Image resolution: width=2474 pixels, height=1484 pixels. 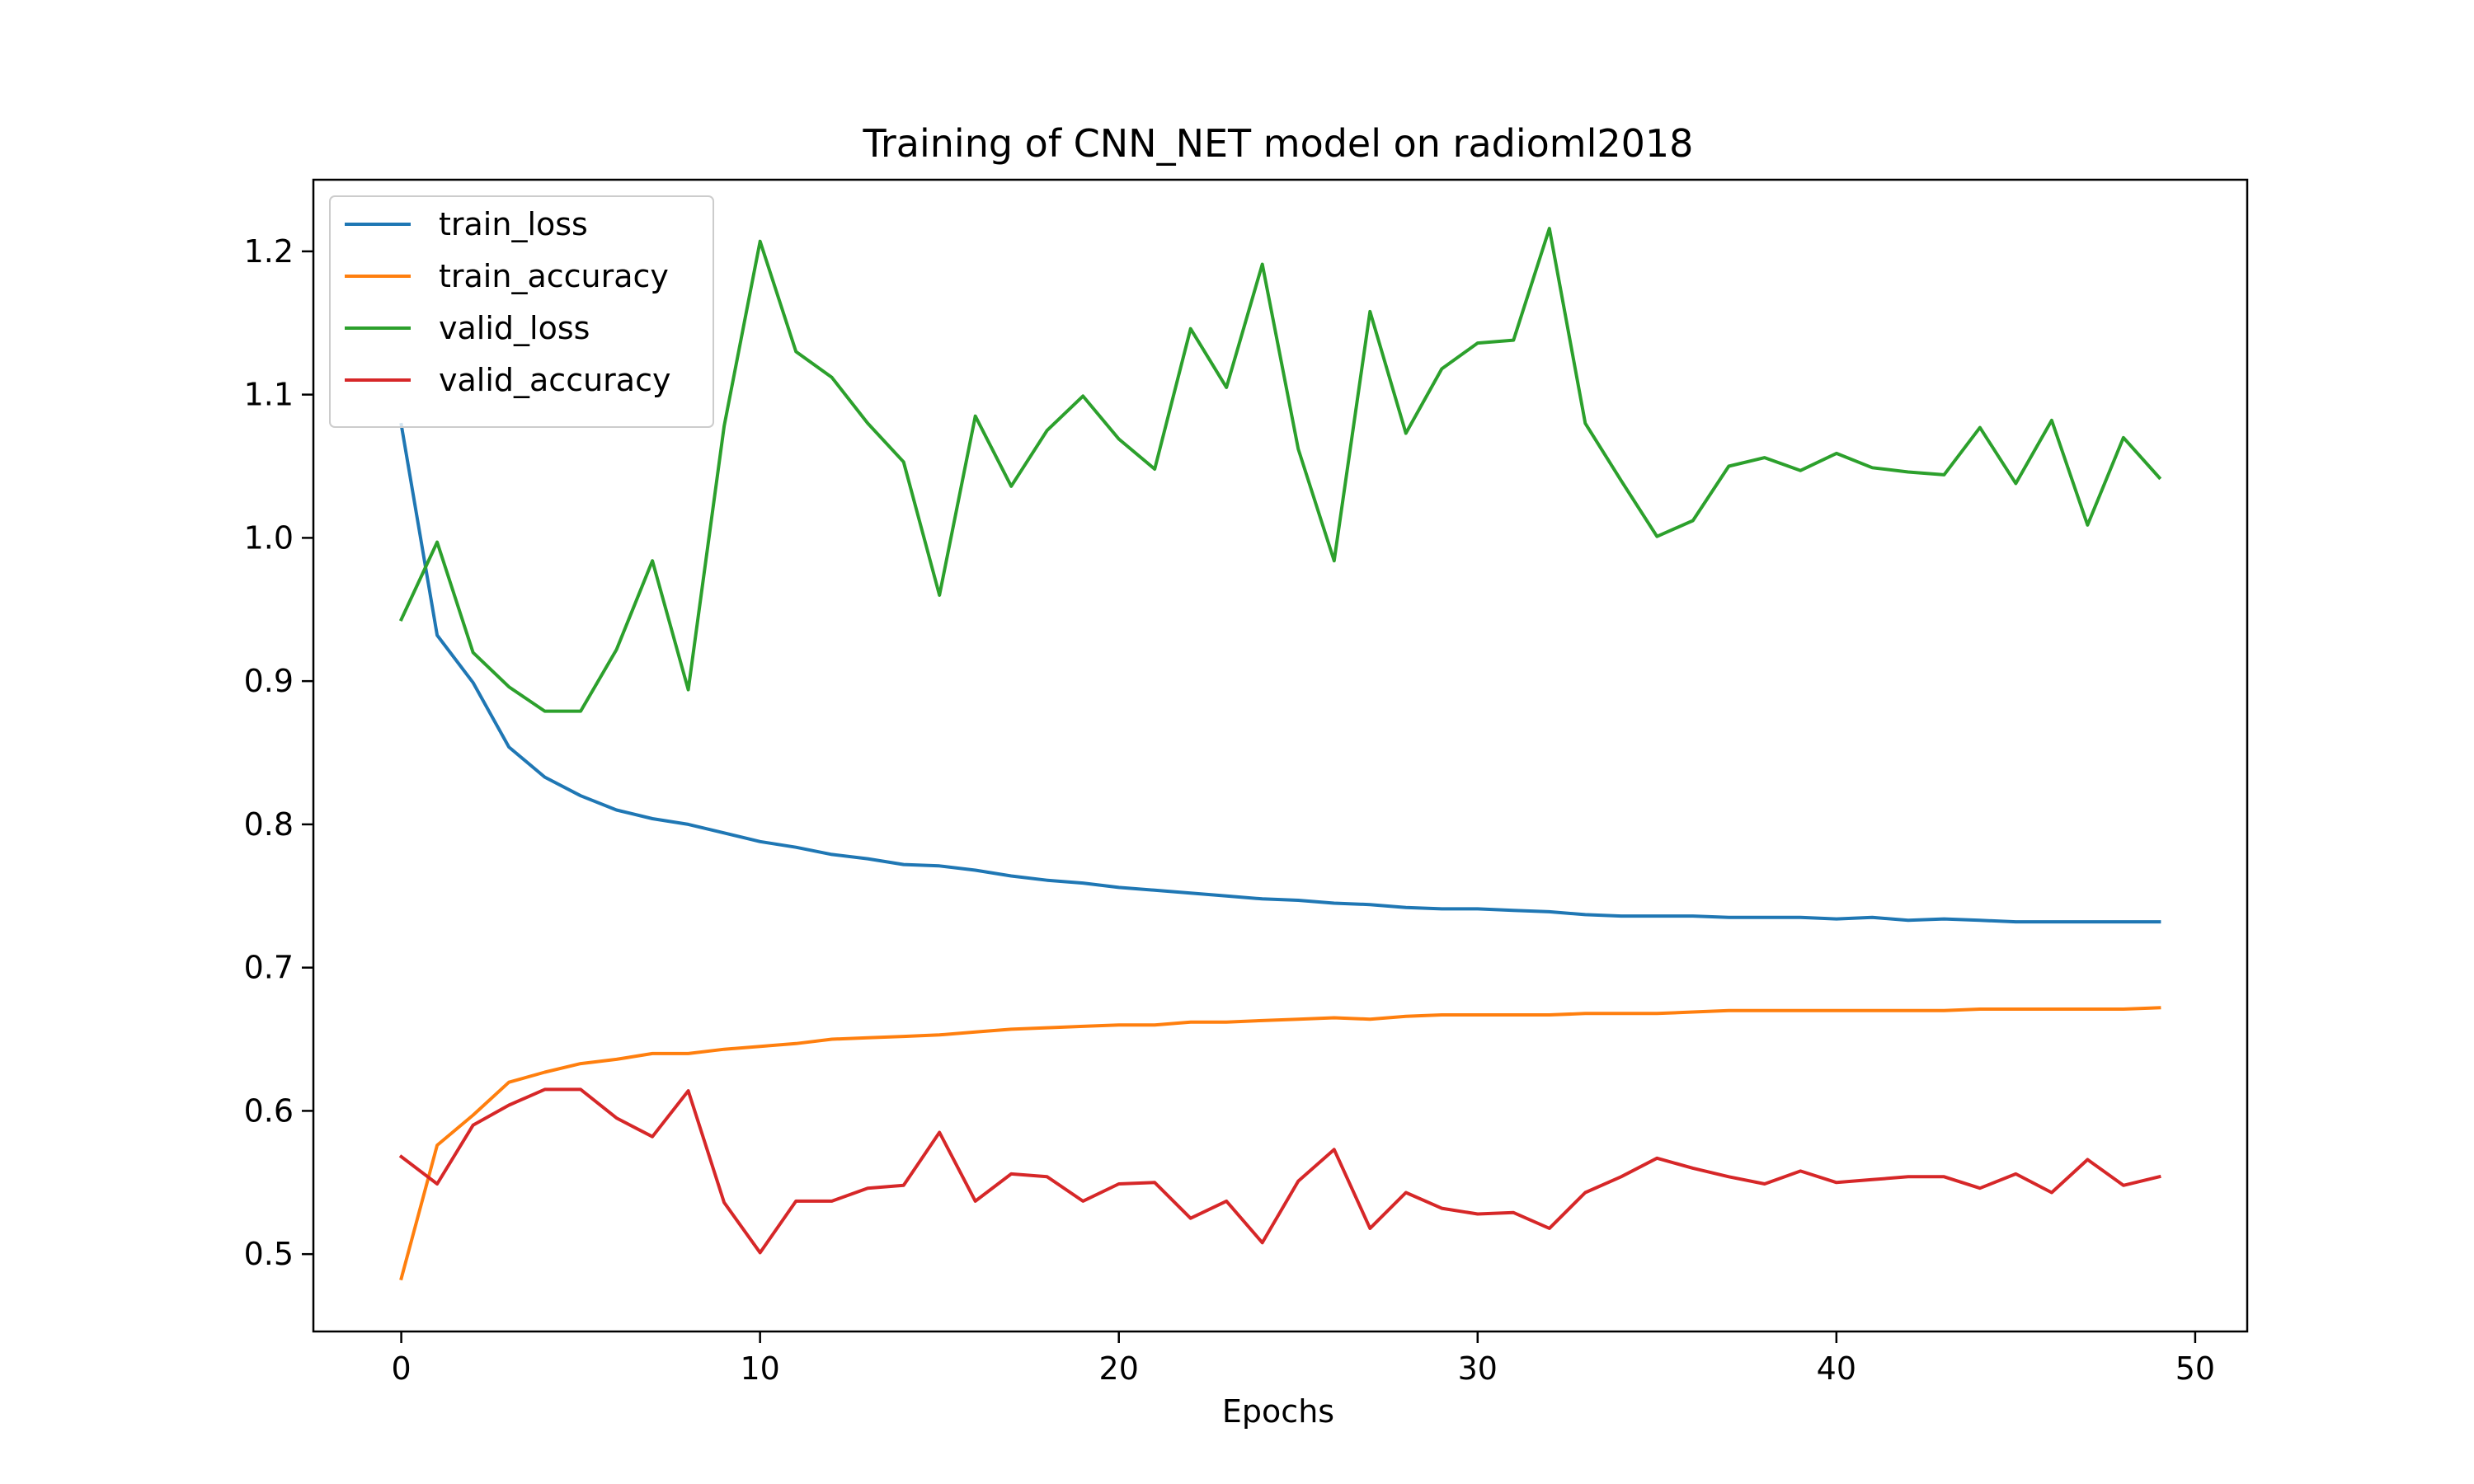 I want to click on y-axis: 0.5 0.6 0.7 0.8 0.9 1.0 1.1 1.2, so click(x=278, y=752).